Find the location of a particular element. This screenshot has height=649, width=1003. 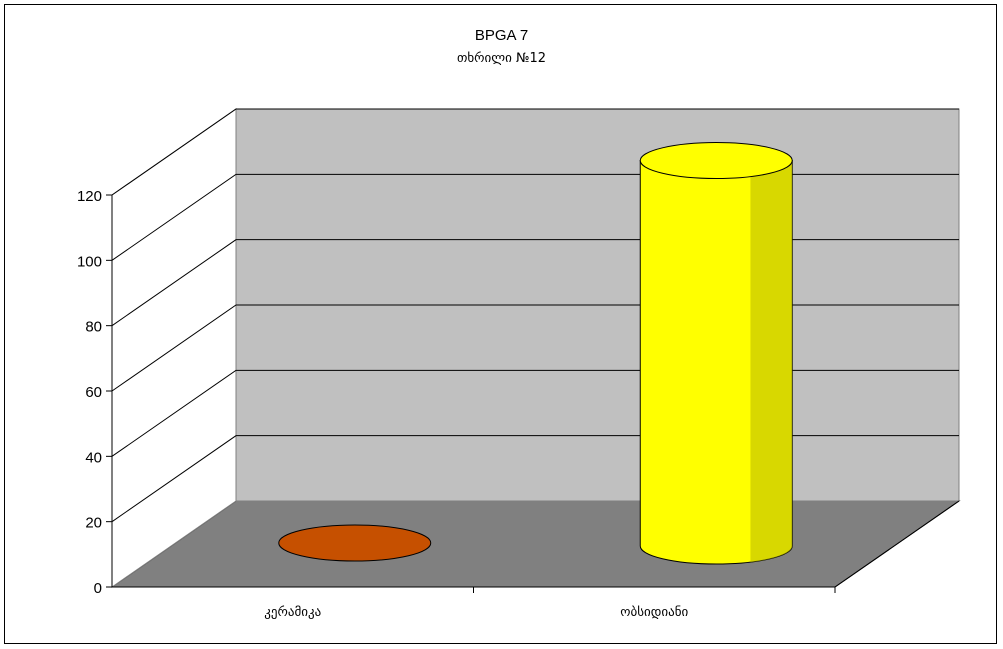

floor-edge is located at coordinates (897, 544).